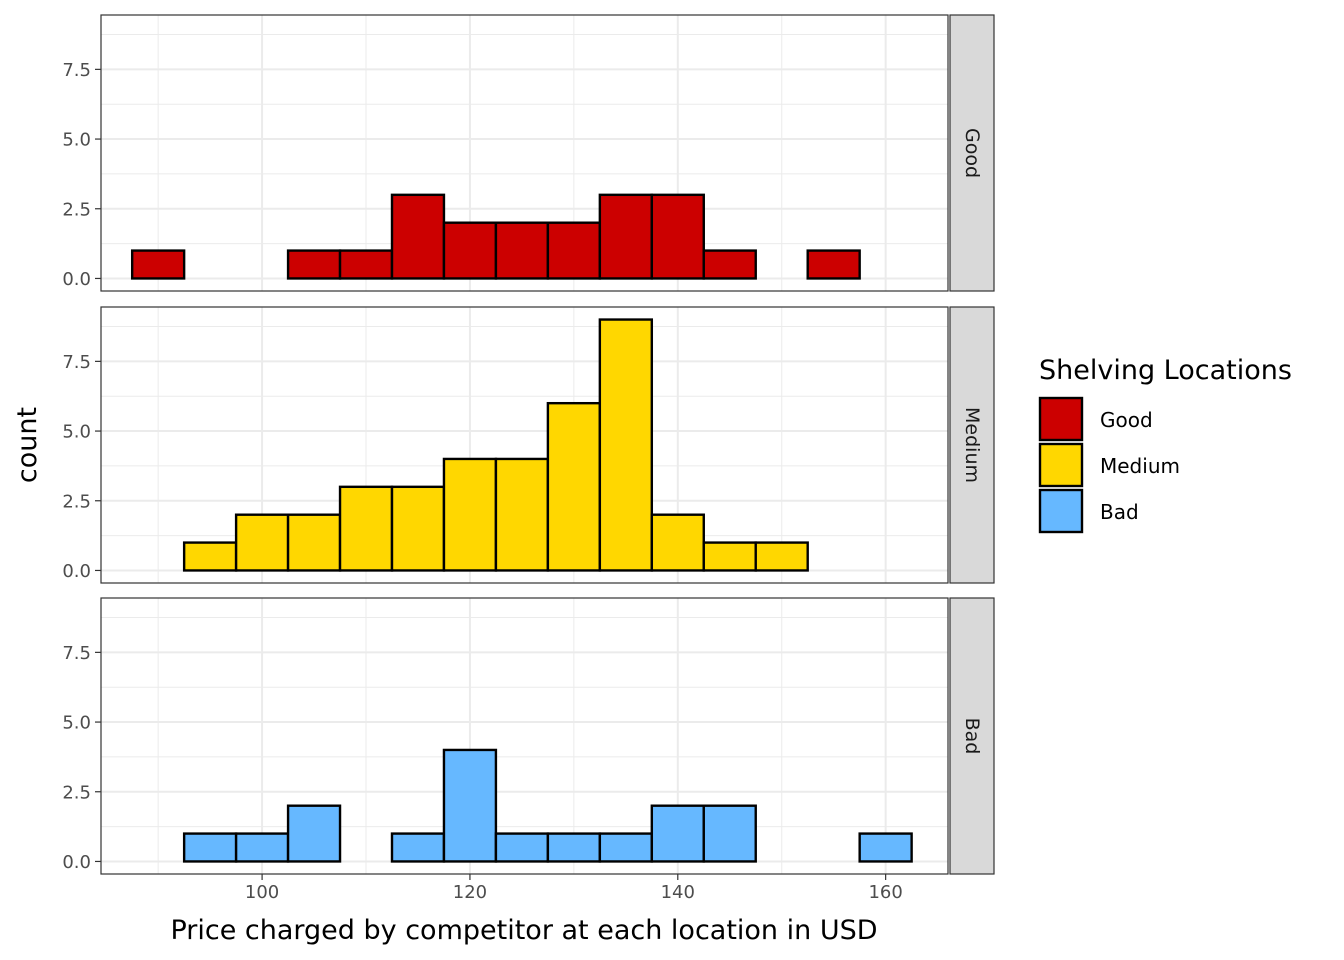  What do you see at coordinates (574, 888) in the screenshot?
I see `x-axis: 100 120 140 160` at bounding box center [574, 888].